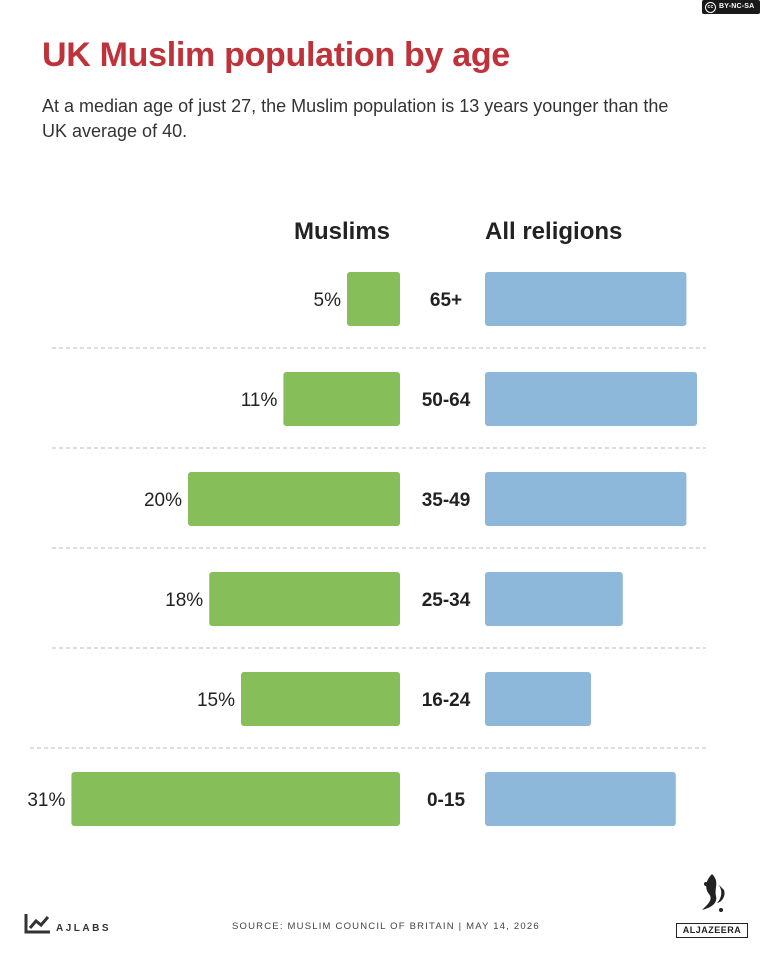  I want to click on ajlabs-icon, so click(37, 924).